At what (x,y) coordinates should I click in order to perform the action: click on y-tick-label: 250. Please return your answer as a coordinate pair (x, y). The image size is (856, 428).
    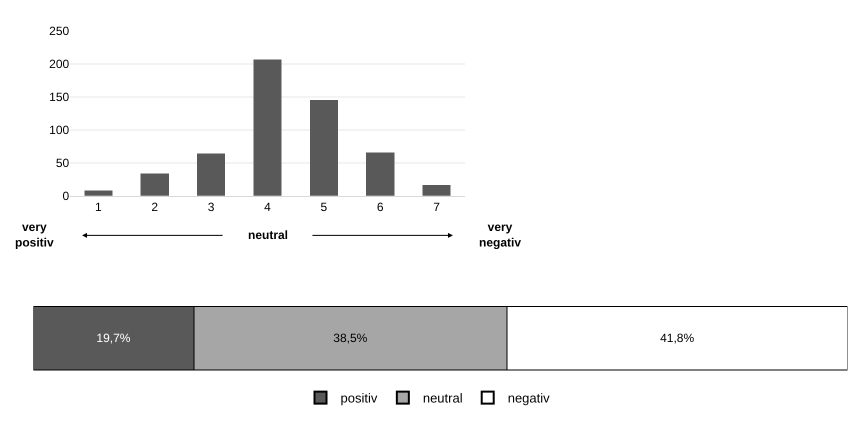
    Looking at the image, I should click on (59, 31).